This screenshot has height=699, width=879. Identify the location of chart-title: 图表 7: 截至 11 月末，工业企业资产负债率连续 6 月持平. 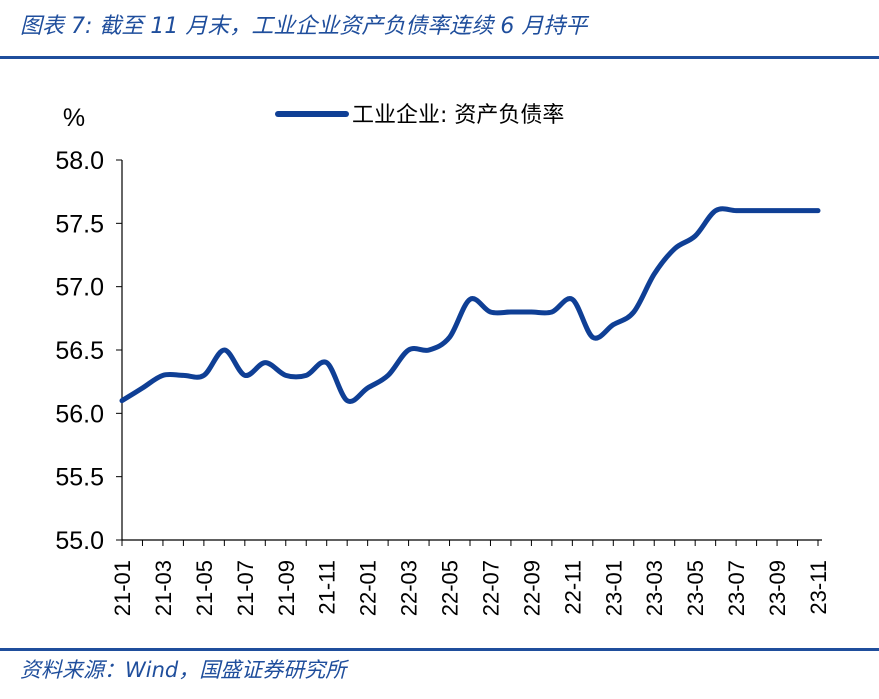
(304, 26).